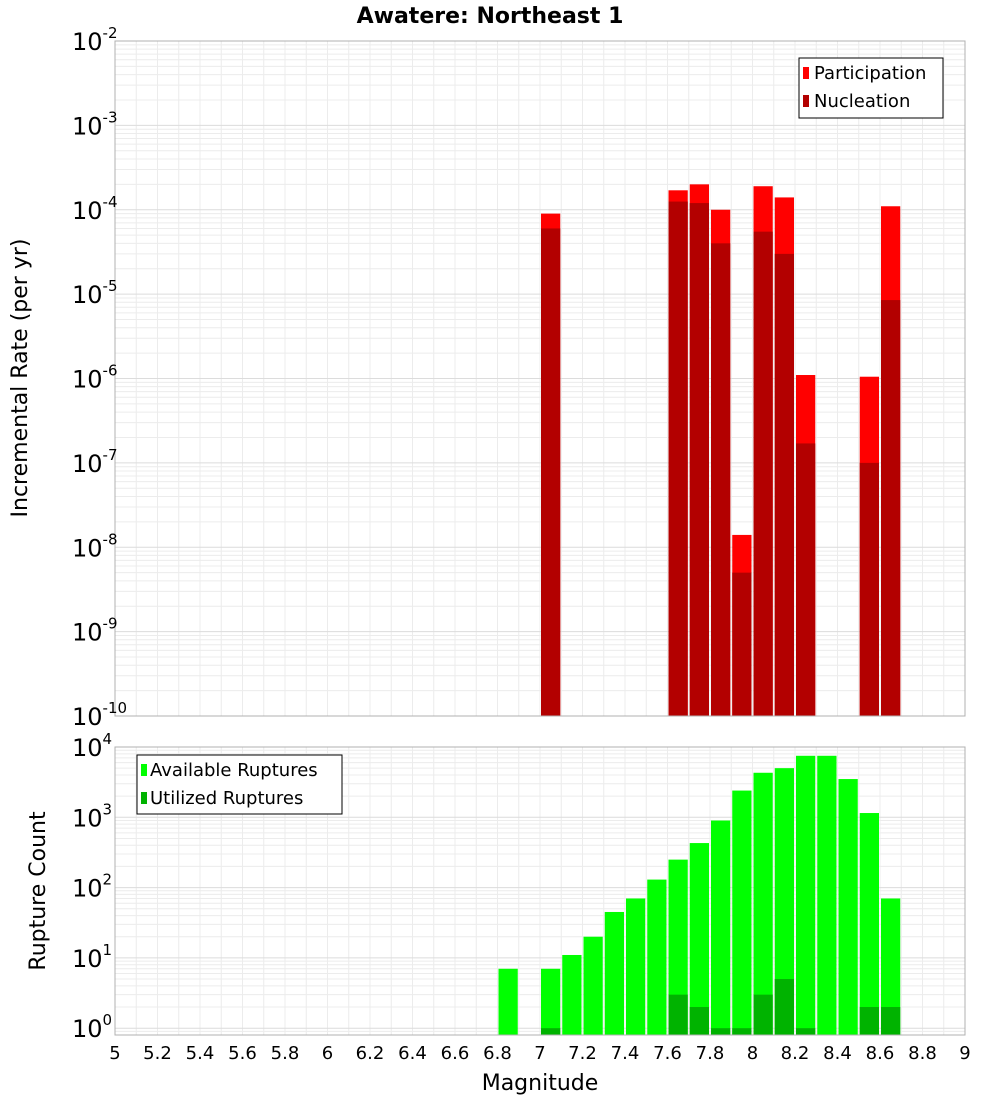 This screenshot has width=1000, height=1100. What do you see at coordinates (880, 1053) in the screenshot?
I see `x-tick-label: 8.6` at bounding box center [880, 1053].